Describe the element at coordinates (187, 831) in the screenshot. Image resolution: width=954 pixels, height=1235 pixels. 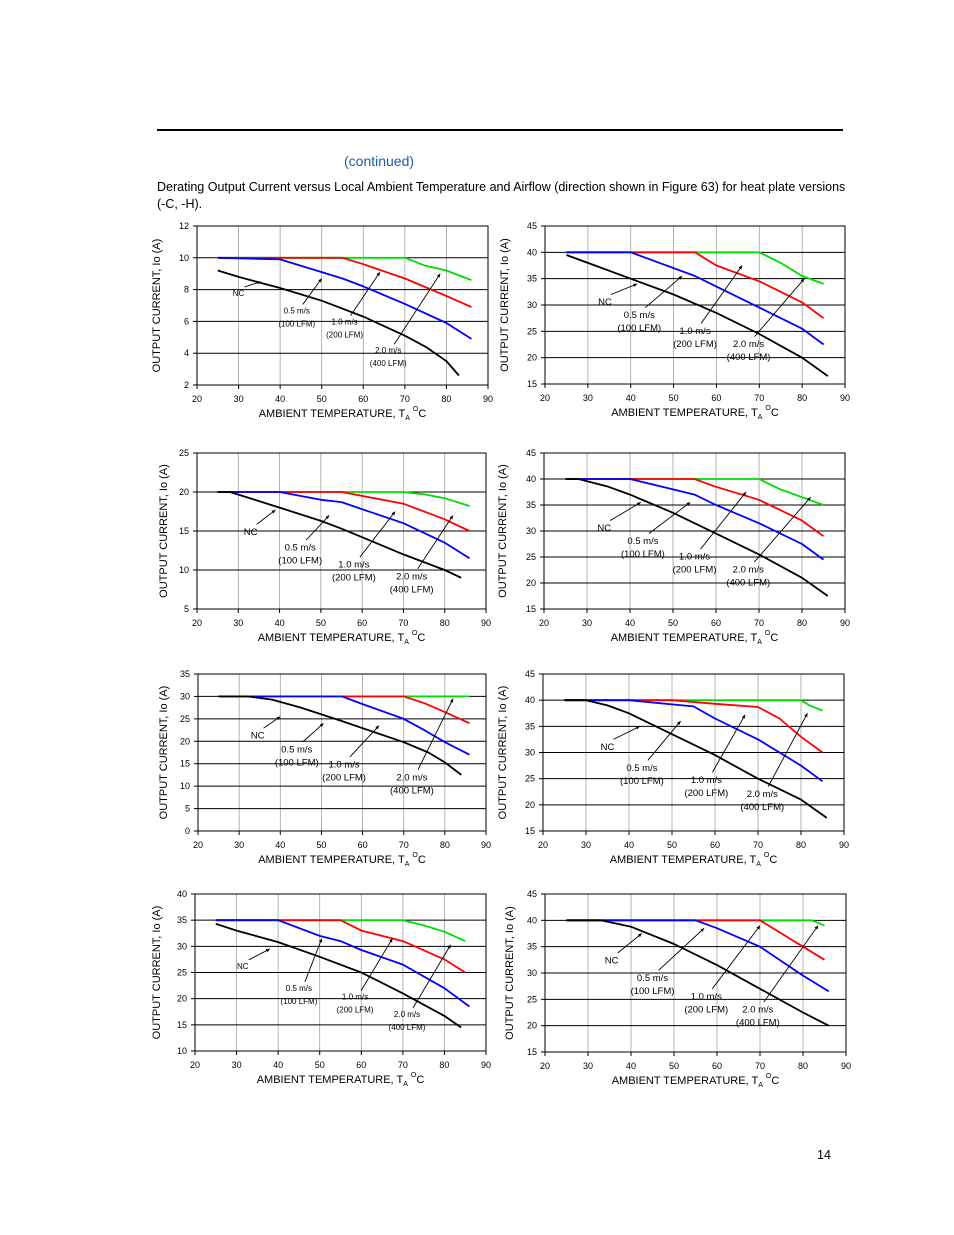
I see `y-tick-label: 0` at that location.